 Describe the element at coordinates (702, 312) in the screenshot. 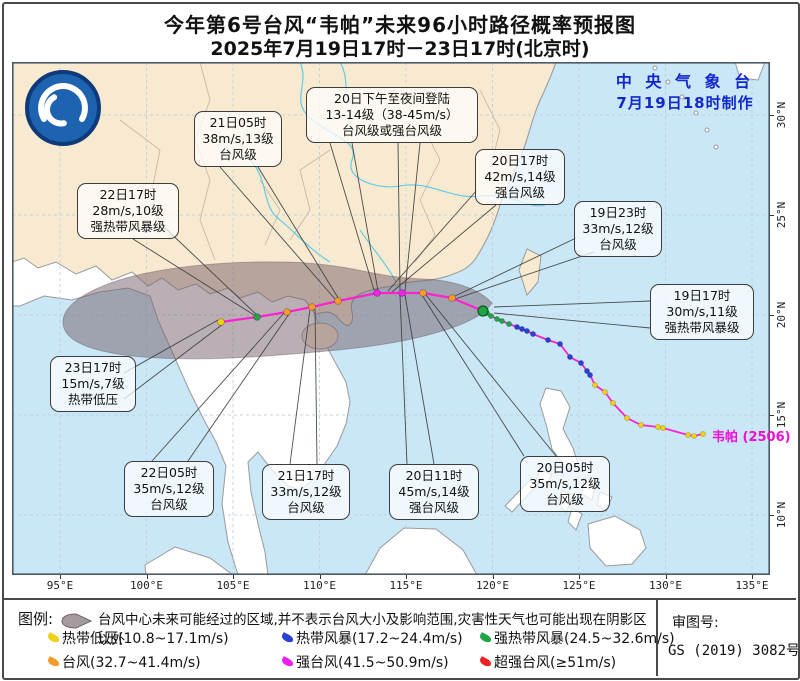

I see `callout-19d17h: 19日17时 30m/s,11级 强热带风暴级` at that location.